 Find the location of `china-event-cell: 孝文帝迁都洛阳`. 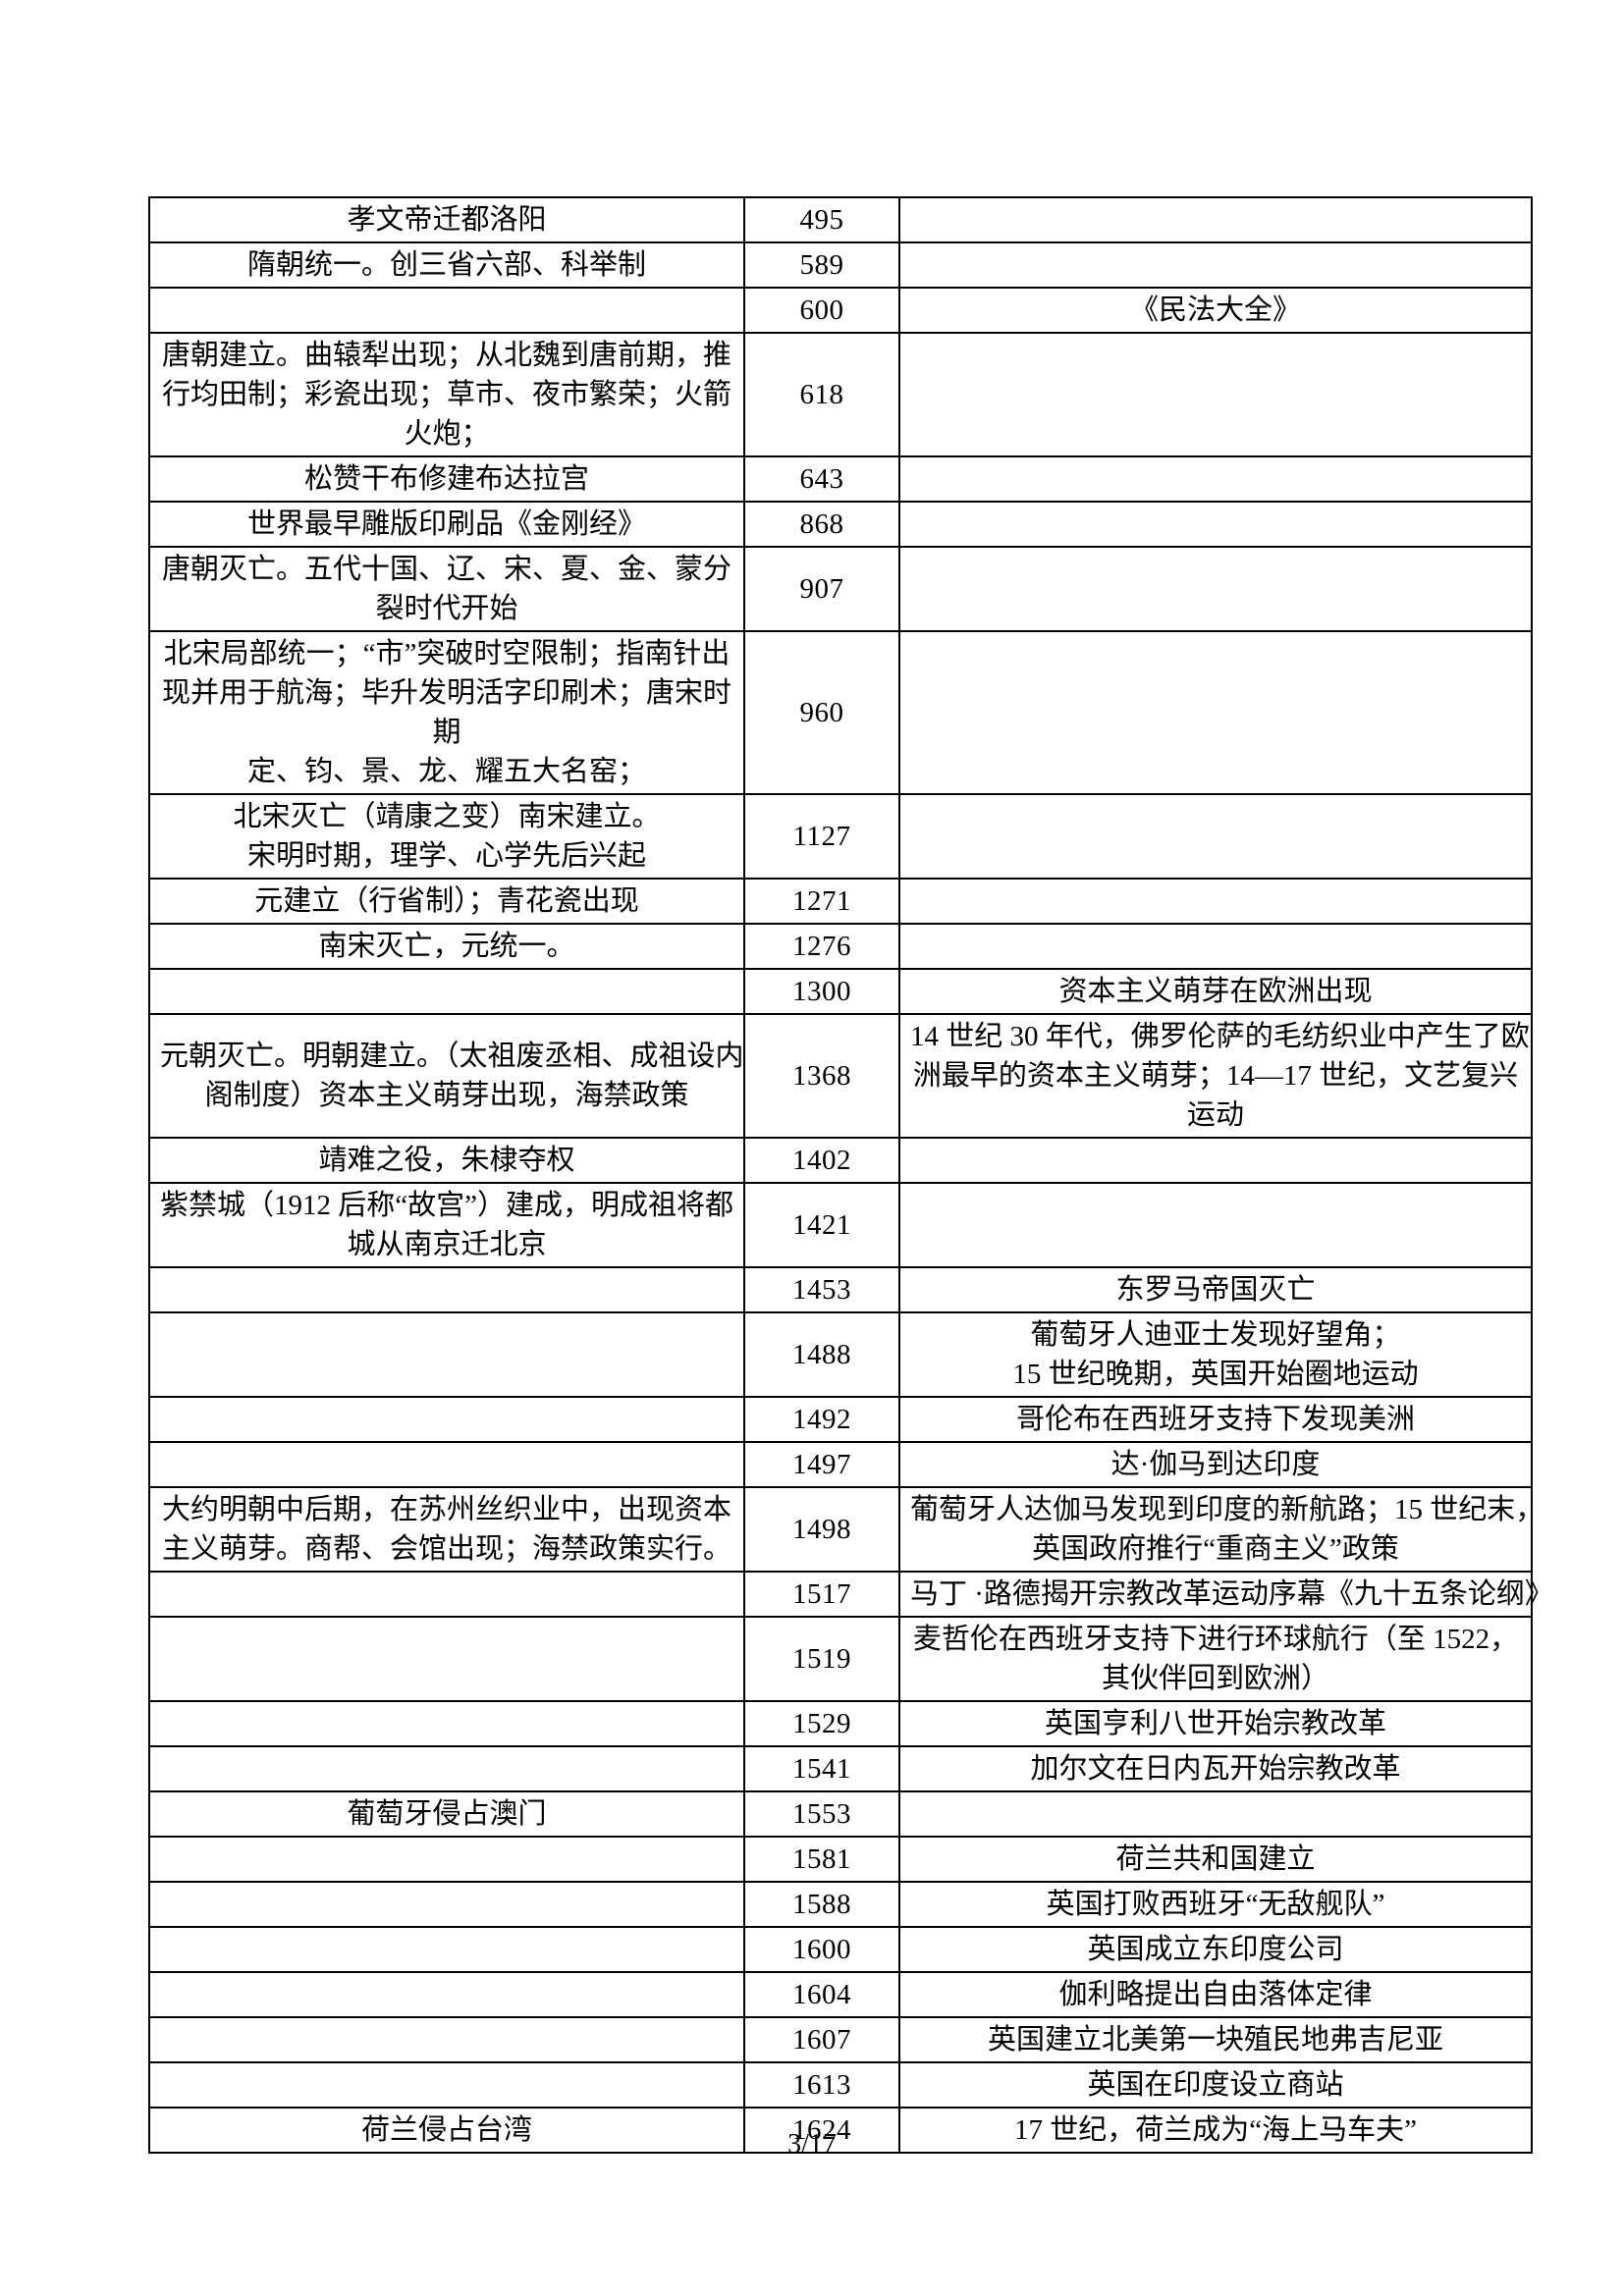

china-event-cell: 孝文帝迁都洛阳 is located at coordinates (446, 219).